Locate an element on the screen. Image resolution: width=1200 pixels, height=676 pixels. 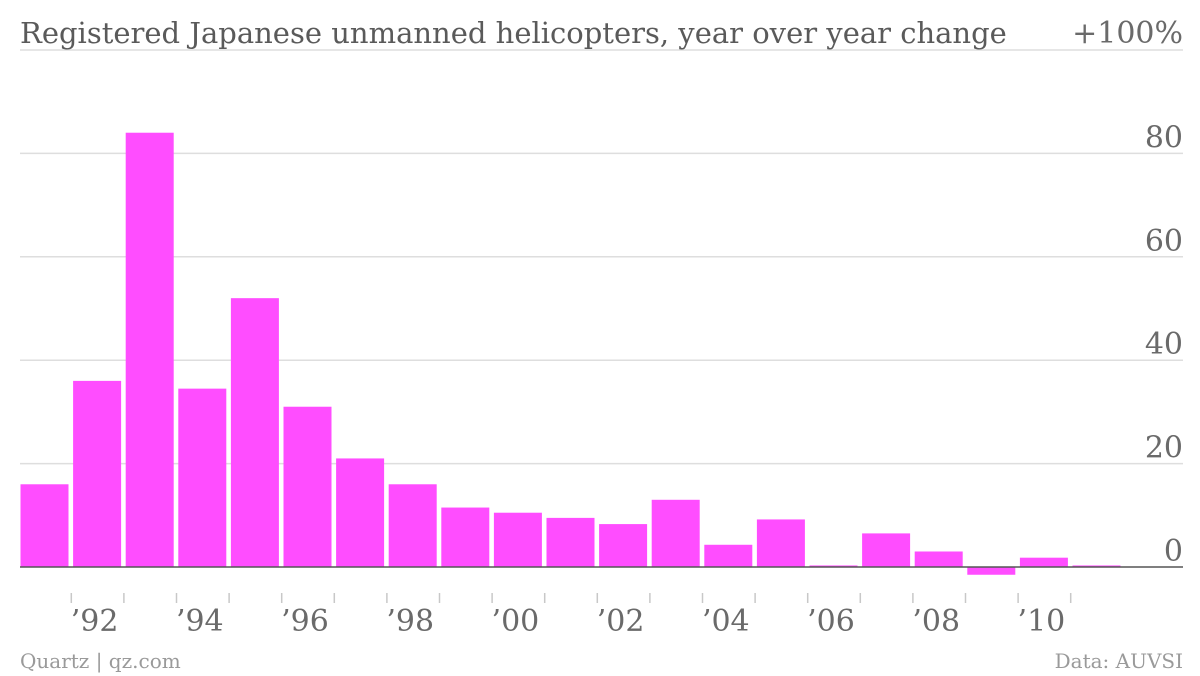
footer-source-right: Data: AUVSI is located at coordinates (1119, 661).